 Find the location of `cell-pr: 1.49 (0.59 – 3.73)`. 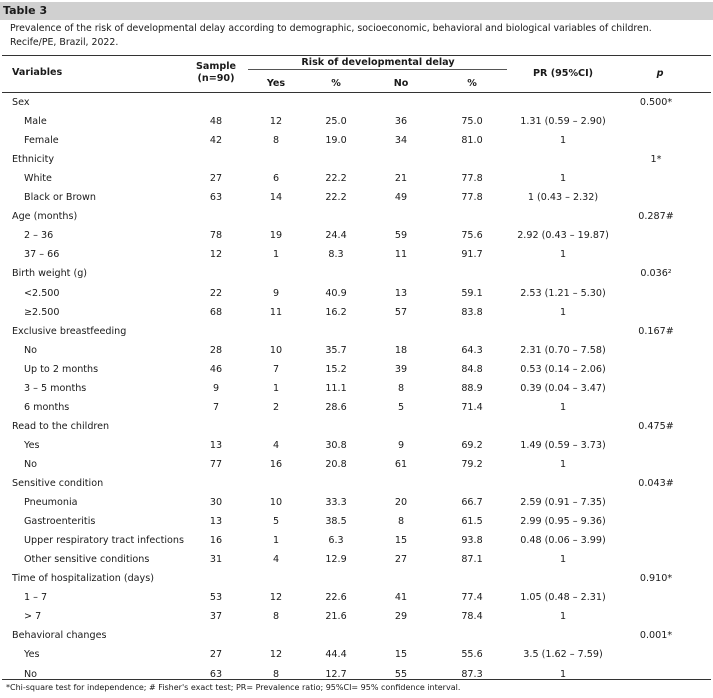

cell-pr: 1.49 (0.59 – 3.73) is located at coordinates (563, 445).